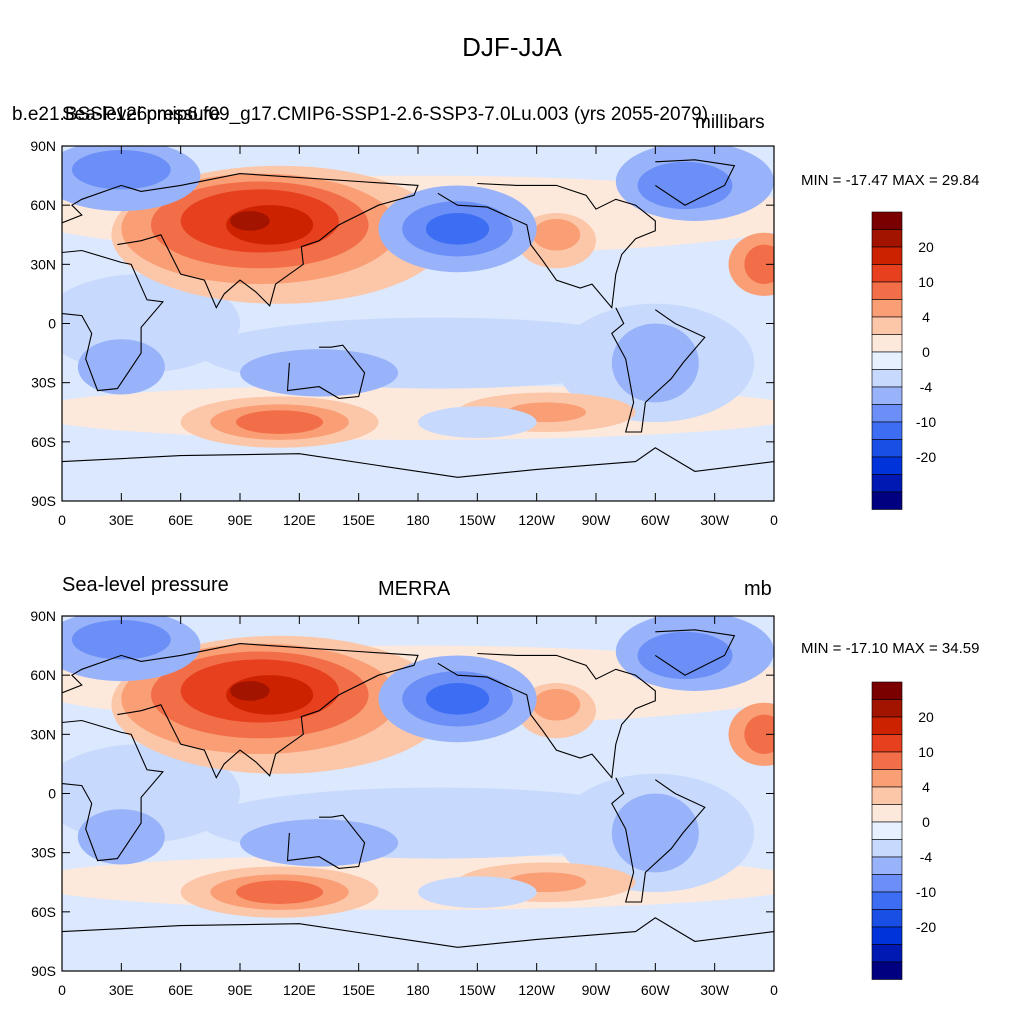  I want to click on obs-colorbar-label: 0, so click(926, 822).